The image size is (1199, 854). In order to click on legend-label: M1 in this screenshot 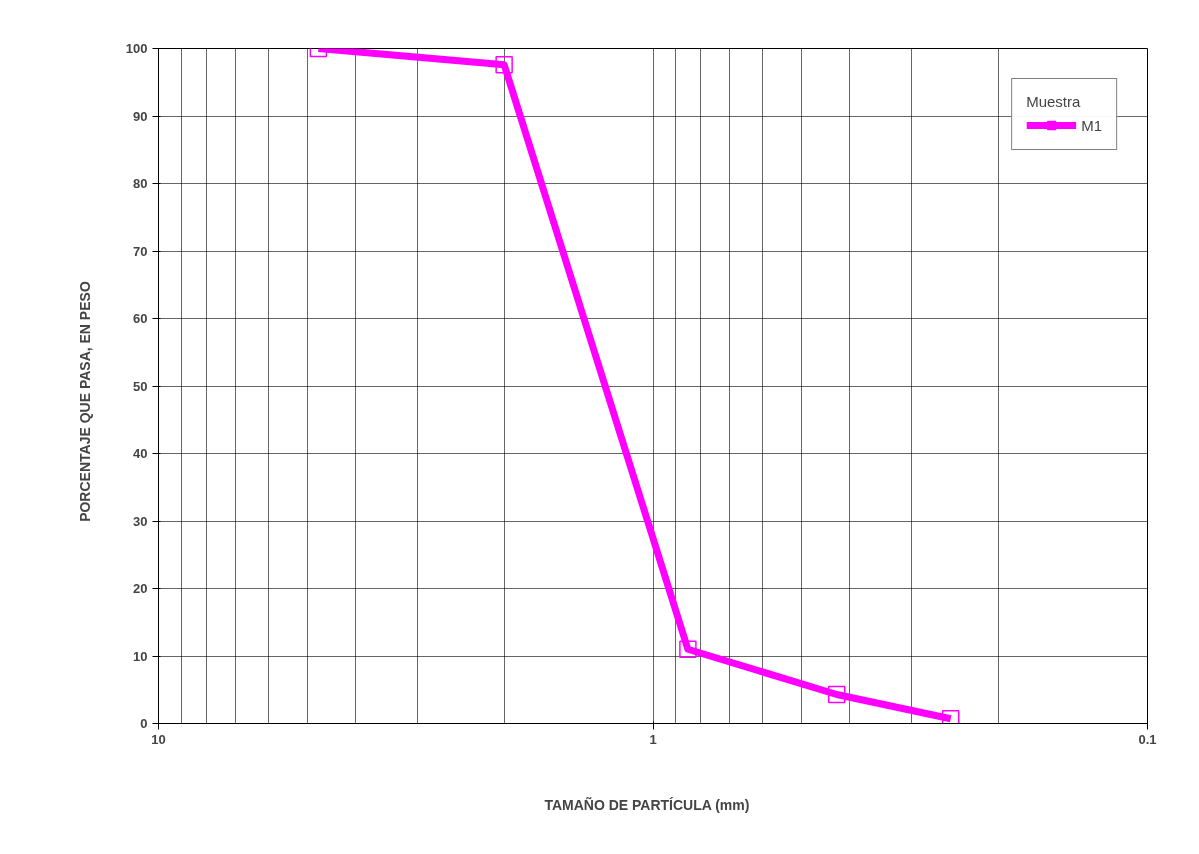, I will do `click(1091, 125)`.